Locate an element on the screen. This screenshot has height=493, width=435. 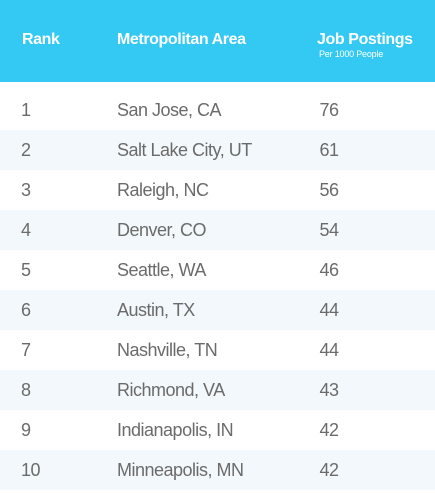
postings-cell: 61 is located at coordinates (329, 150).